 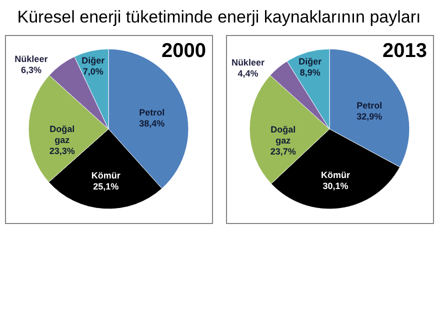 I want to click on data-label: 30,1%, so click(x=335, y=186).